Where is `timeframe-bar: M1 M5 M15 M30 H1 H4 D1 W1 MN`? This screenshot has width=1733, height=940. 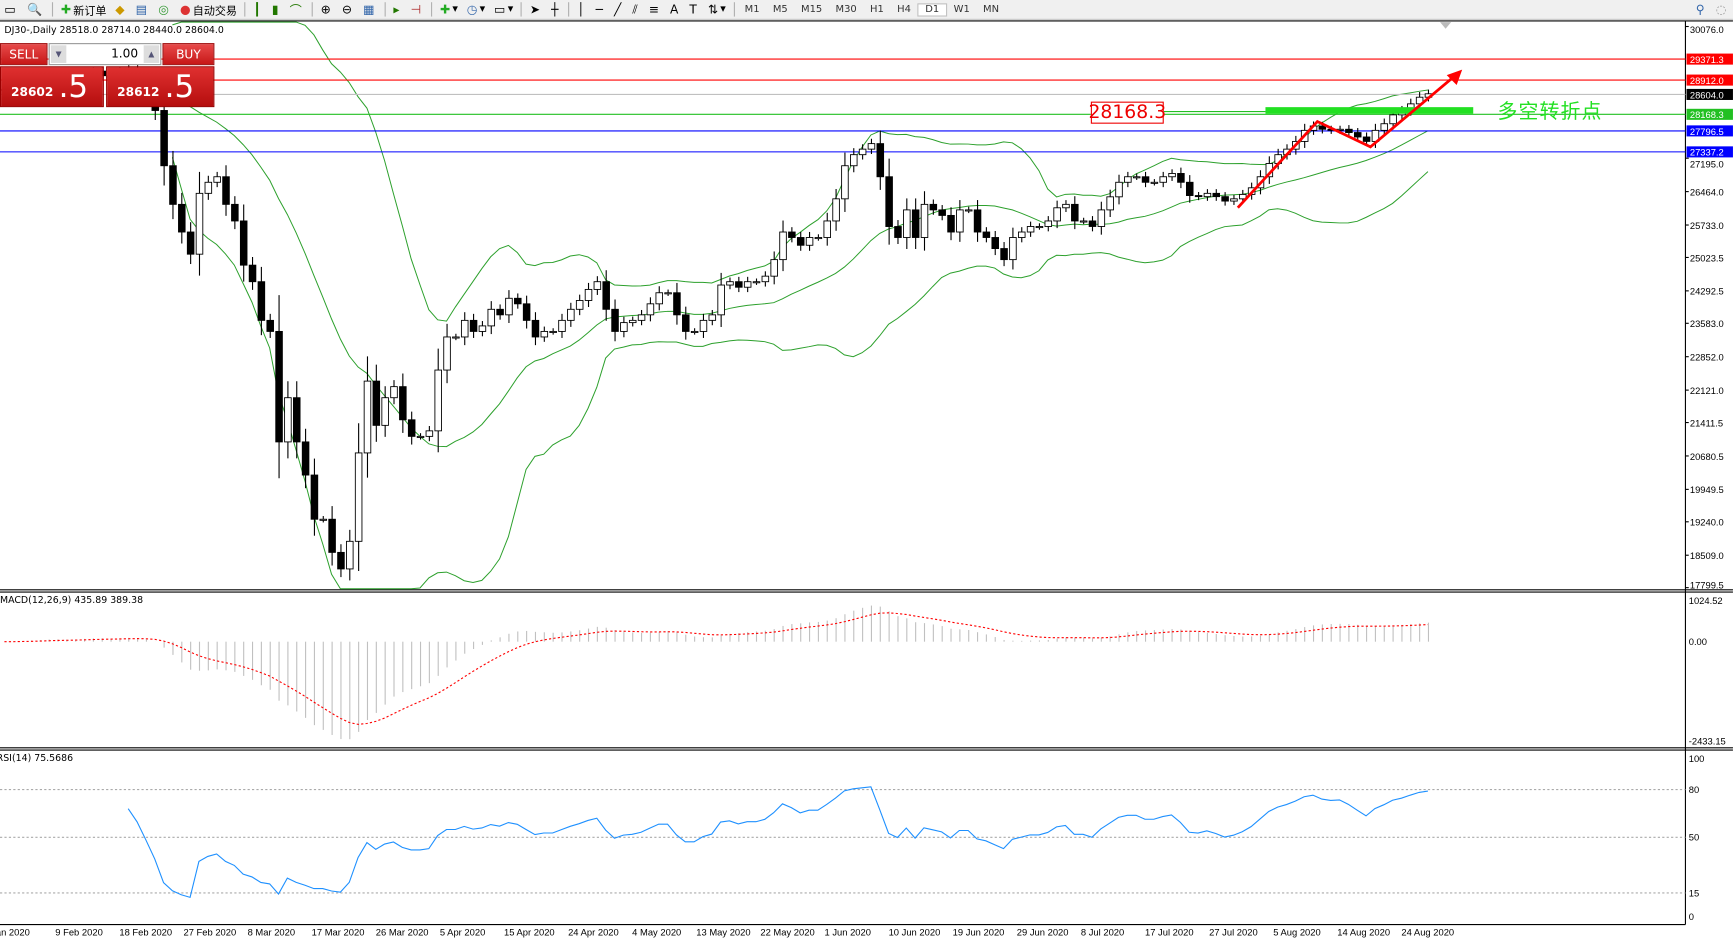
timeframe-bar: M1 M5 M15 M30 H1 H4 D1 W1 MN is located at coordinates (872, 9).